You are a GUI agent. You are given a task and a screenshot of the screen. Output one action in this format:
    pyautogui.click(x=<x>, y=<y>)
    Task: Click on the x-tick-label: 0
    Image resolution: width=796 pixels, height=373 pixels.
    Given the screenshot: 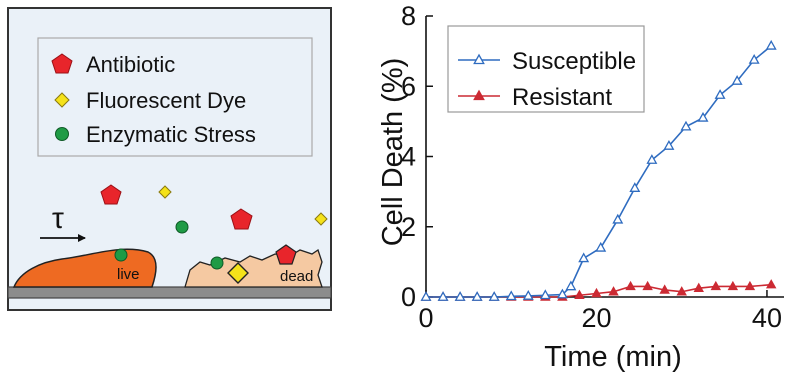 What is the action you would take?
    pyautogui.click(x=425, y=318)
    